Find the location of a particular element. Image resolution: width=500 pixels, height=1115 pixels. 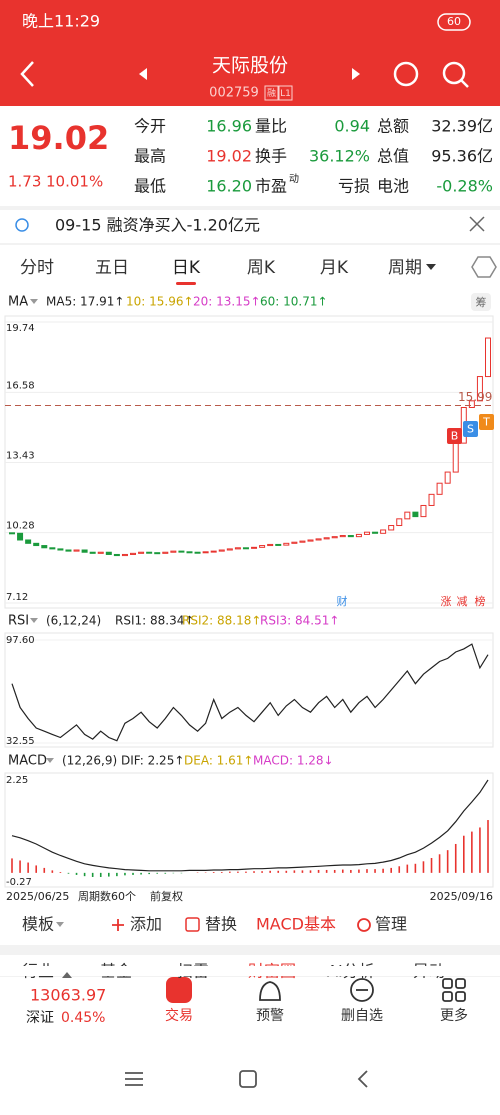

macd-params: (12,26,9) is located at coordinates (89, 761).